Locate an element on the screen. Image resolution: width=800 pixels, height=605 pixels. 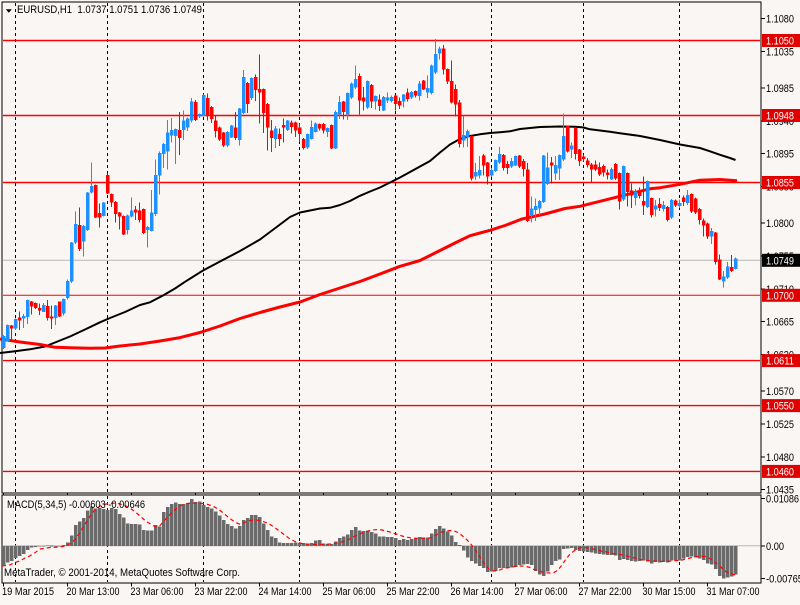
svg-text: 0.01086 is located at coordinates (782, 500).